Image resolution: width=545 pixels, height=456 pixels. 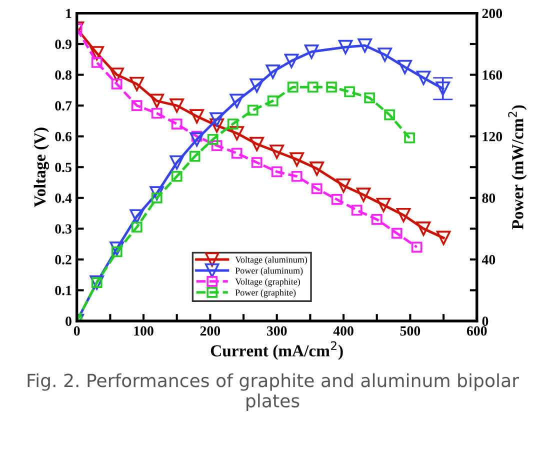 What do you see at coordinates (492, 13) in the screenshot?
I see `y2-tick-label: 200` at bounding box center [492, 13].